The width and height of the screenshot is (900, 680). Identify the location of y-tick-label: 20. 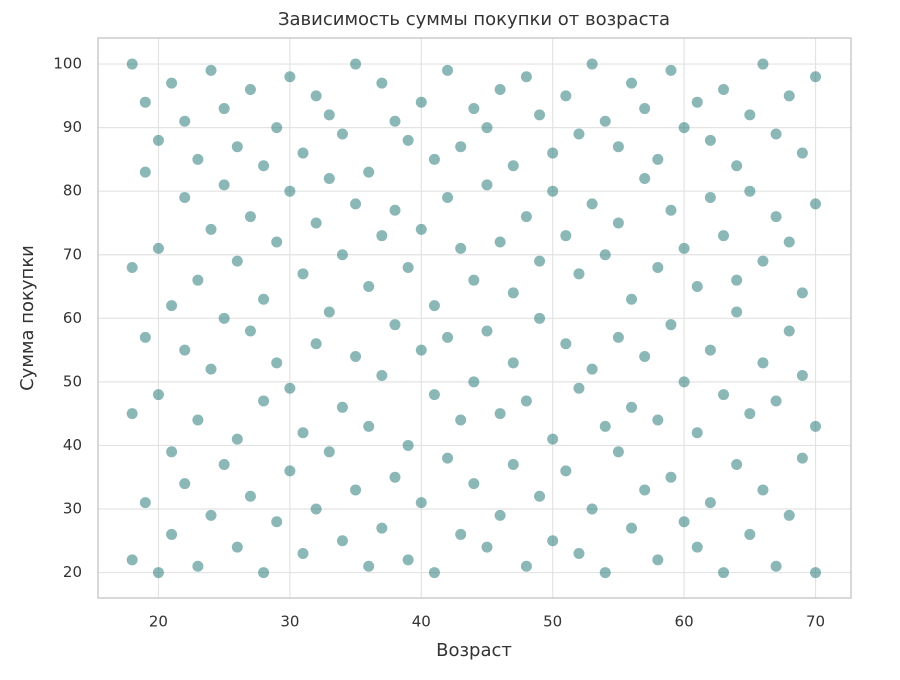
(72, 572).